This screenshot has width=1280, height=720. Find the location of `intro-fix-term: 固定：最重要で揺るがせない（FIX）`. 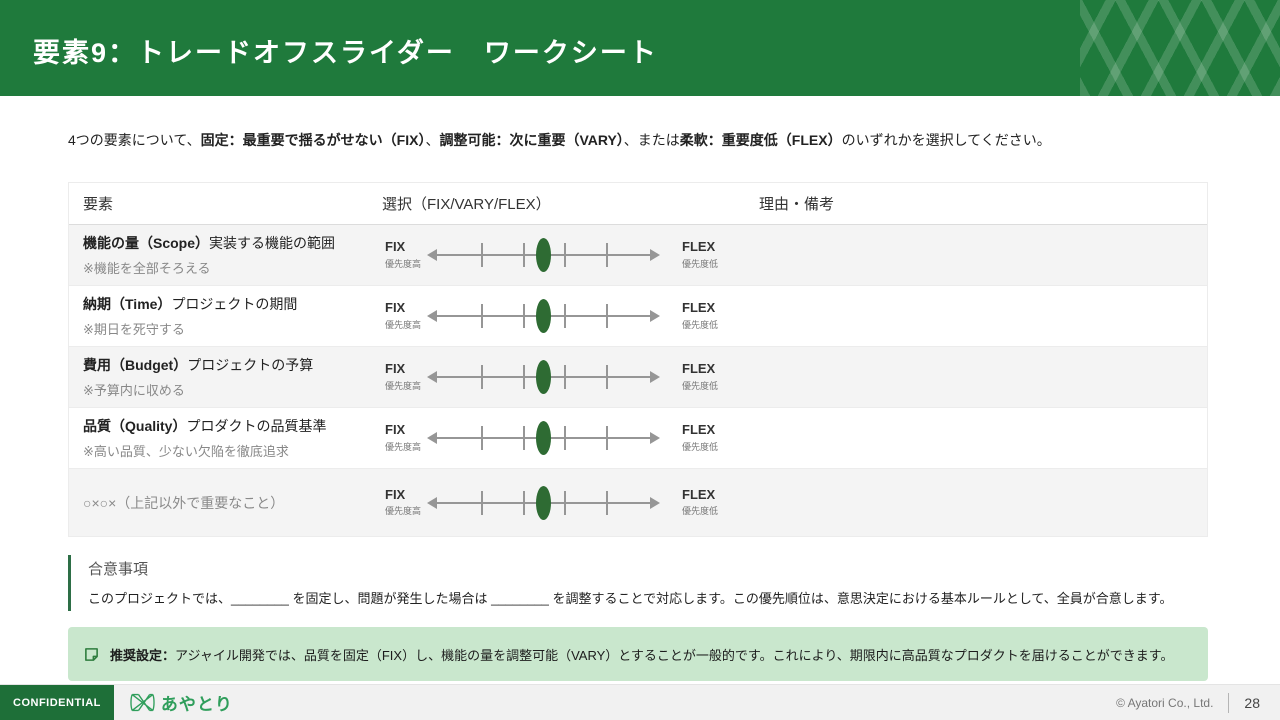

intro-fix-term: 固定：最重要で揺るがせない（FIX） is located at coordinates (313, 140).